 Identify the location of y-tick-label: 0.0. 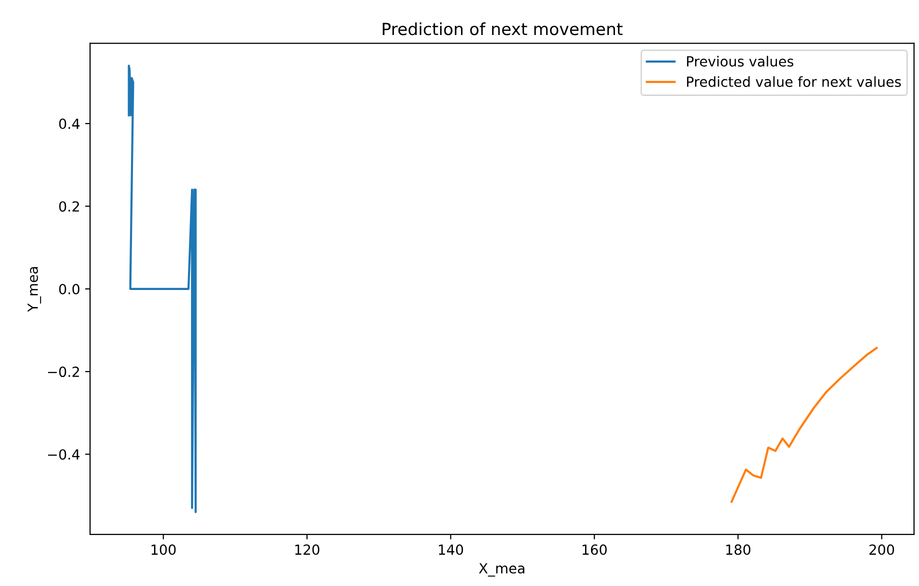
(69, 289).